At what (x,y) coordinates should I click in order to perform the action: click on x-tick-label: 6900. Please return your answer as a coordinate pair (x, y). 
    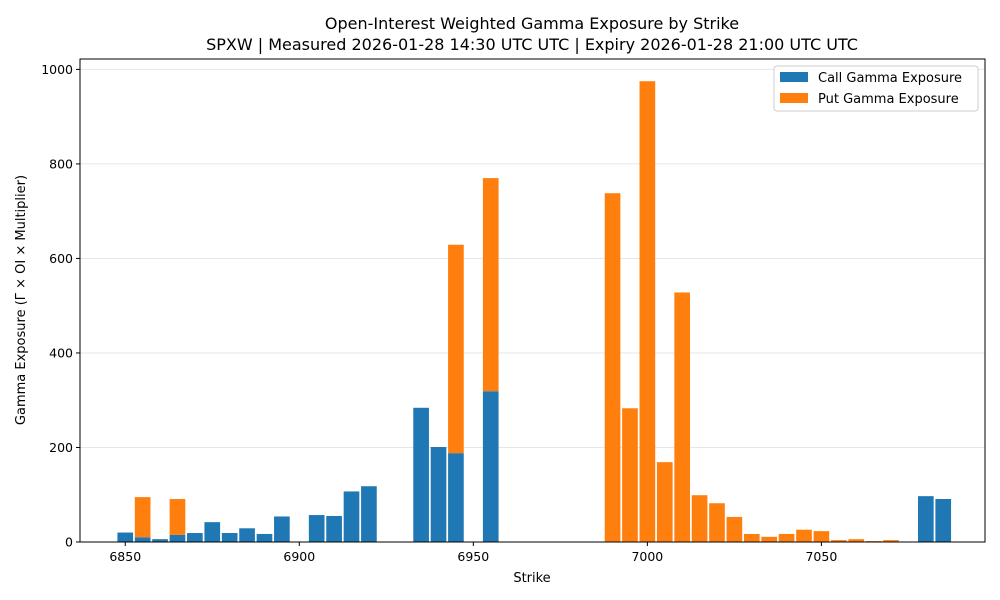
    Looking at the image, I should click on (299, 556).